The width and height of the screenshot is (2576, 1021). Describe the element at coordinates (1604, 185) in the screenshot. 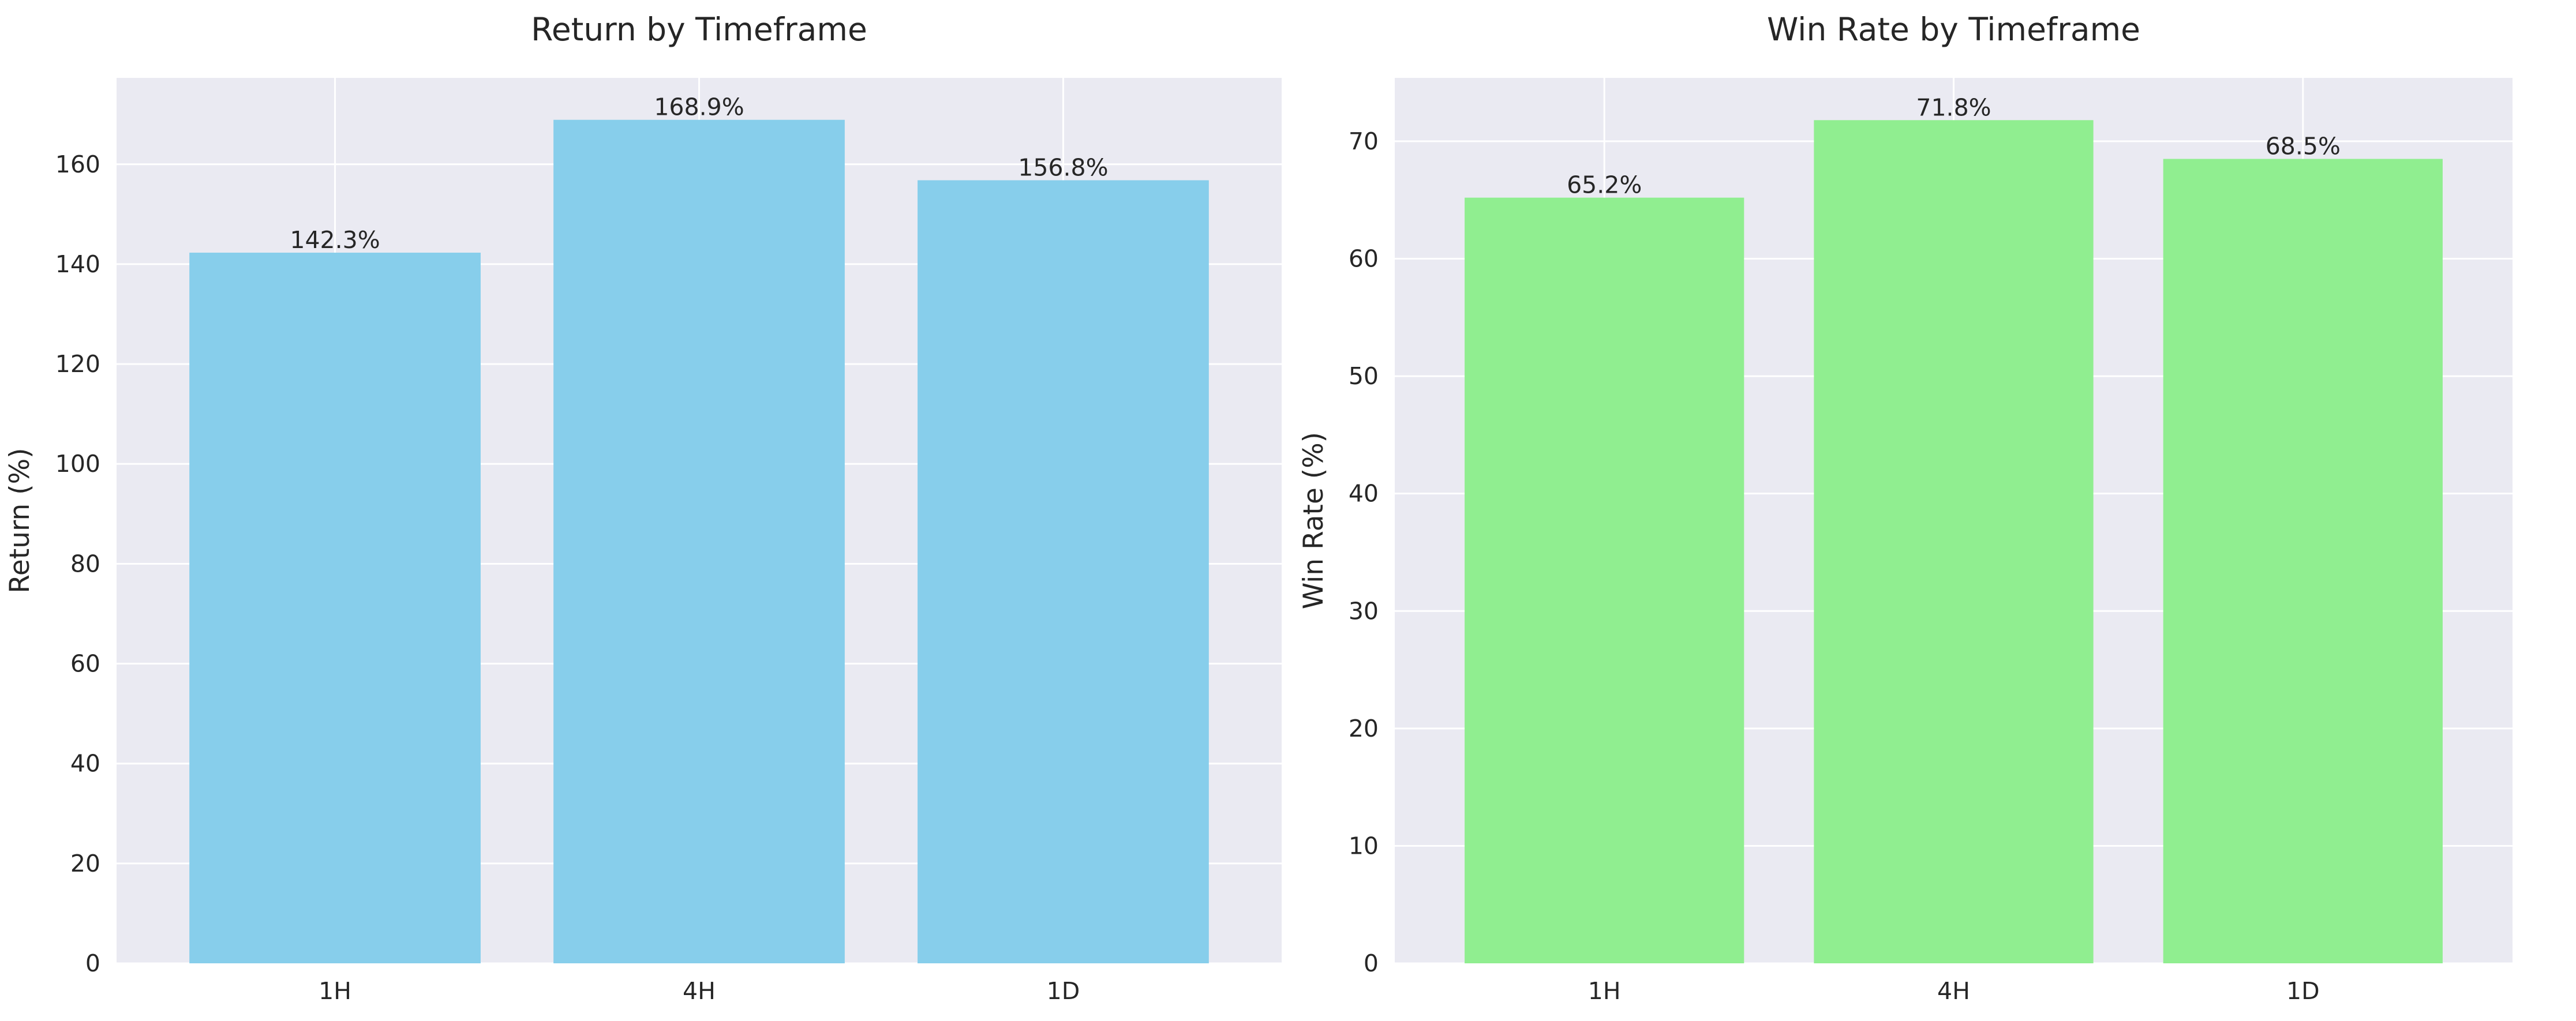

I see `data-label: 65.2%` at that location.